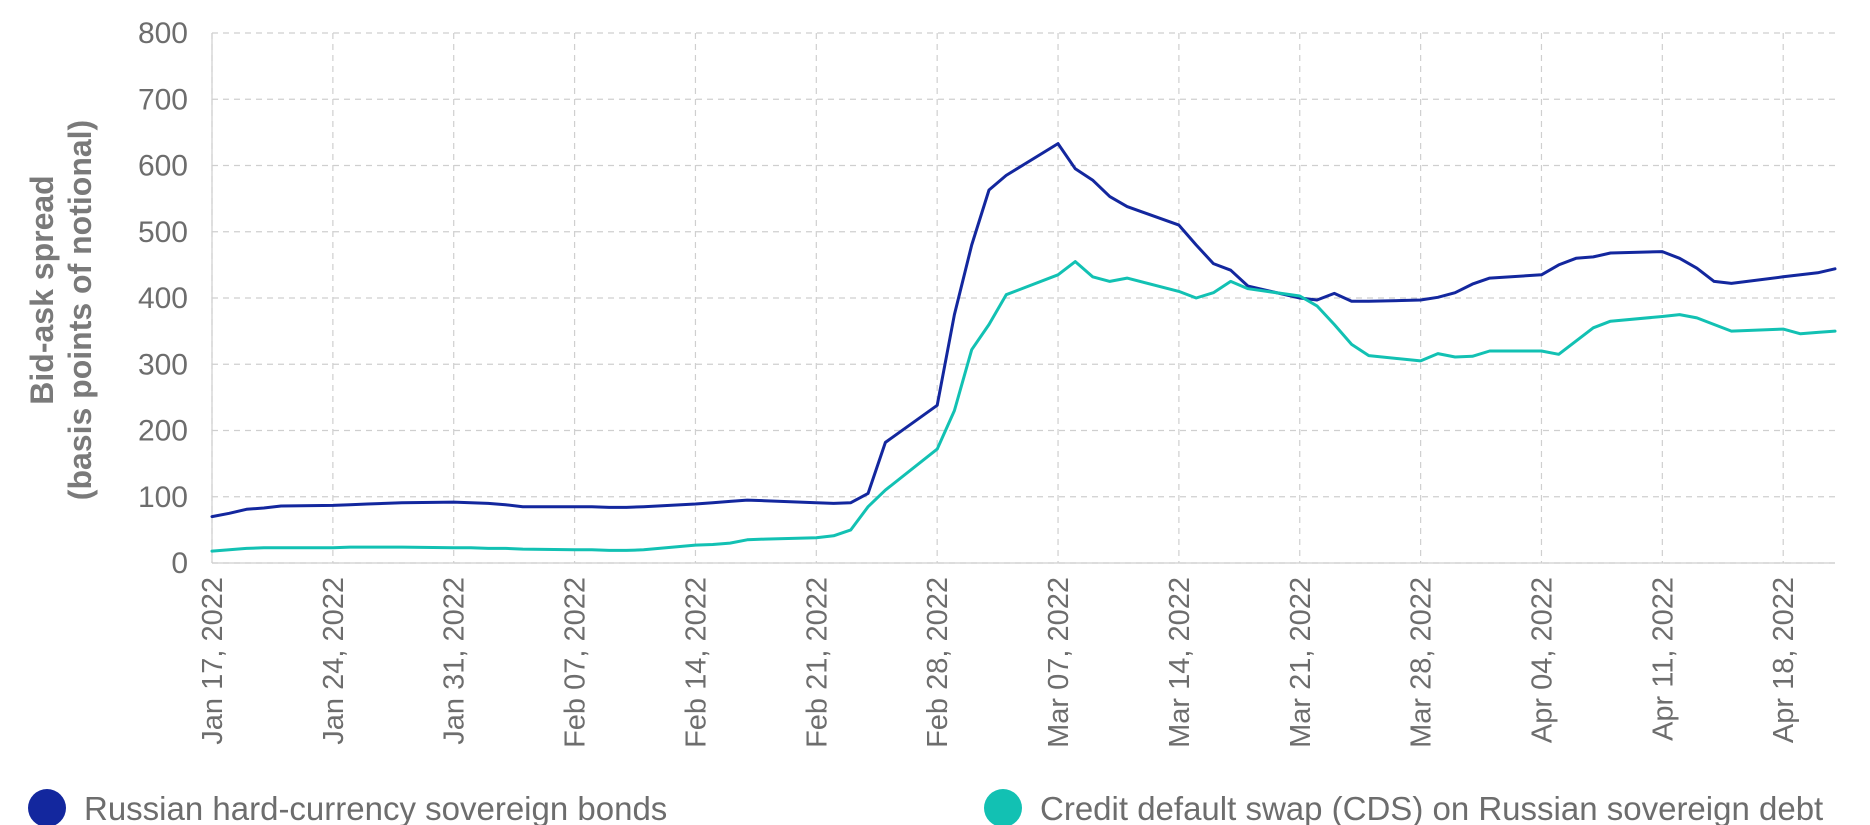  I want to click on y-tick-label: 100, so click(163, 497).